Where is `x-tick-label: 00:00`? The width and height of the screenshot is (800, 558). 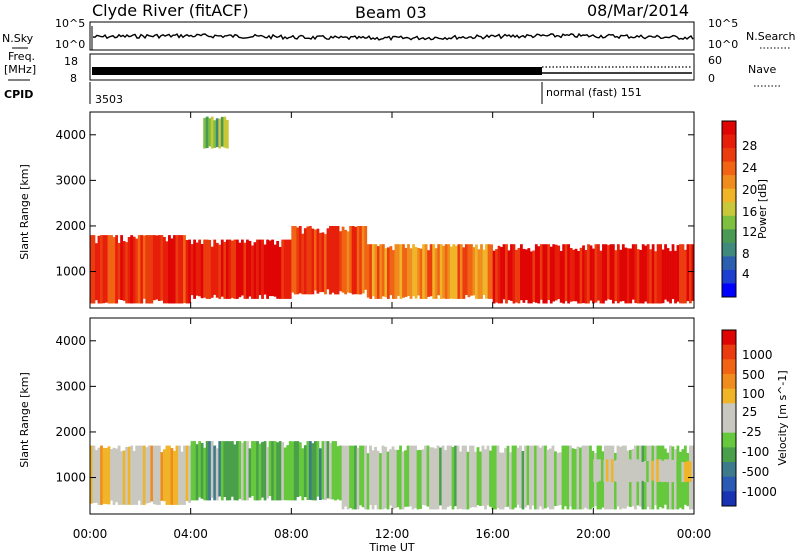
x-tick-label: 00:00 is located at coordinates (90, 534).